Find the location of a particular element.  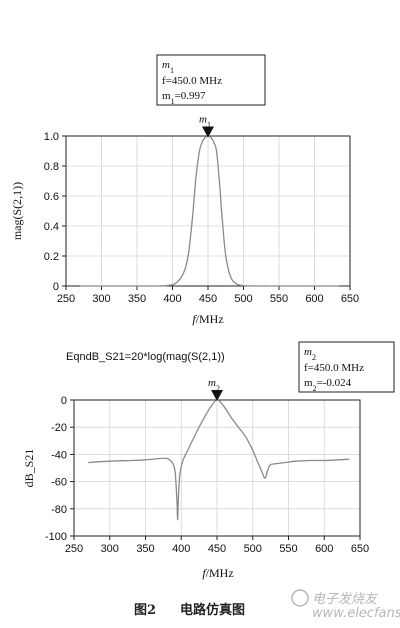

y-tick-label: -80 is located at coordinates (59, 510).